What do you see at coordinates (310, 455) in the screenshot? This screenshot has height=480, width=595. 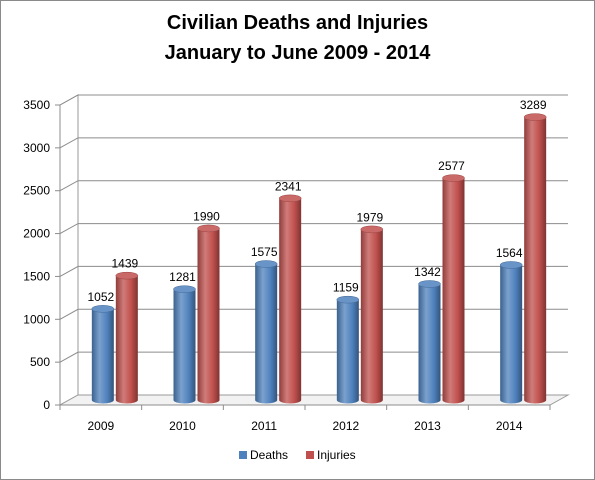 I see `legend-swatch-injuries` at bounding box center [310, 455].